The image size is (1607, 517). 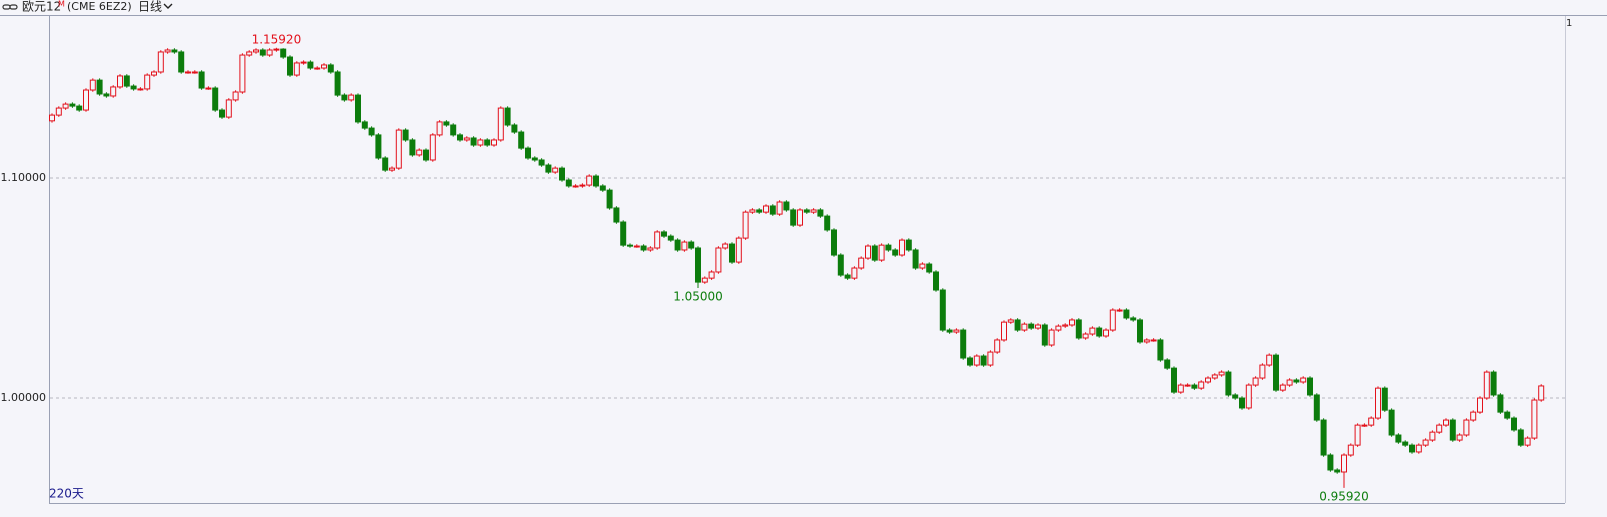 What do you see at coordinates (150, 7) in the screenshot?
I see `period-selector: 日线` at bounding box center [150, 7].